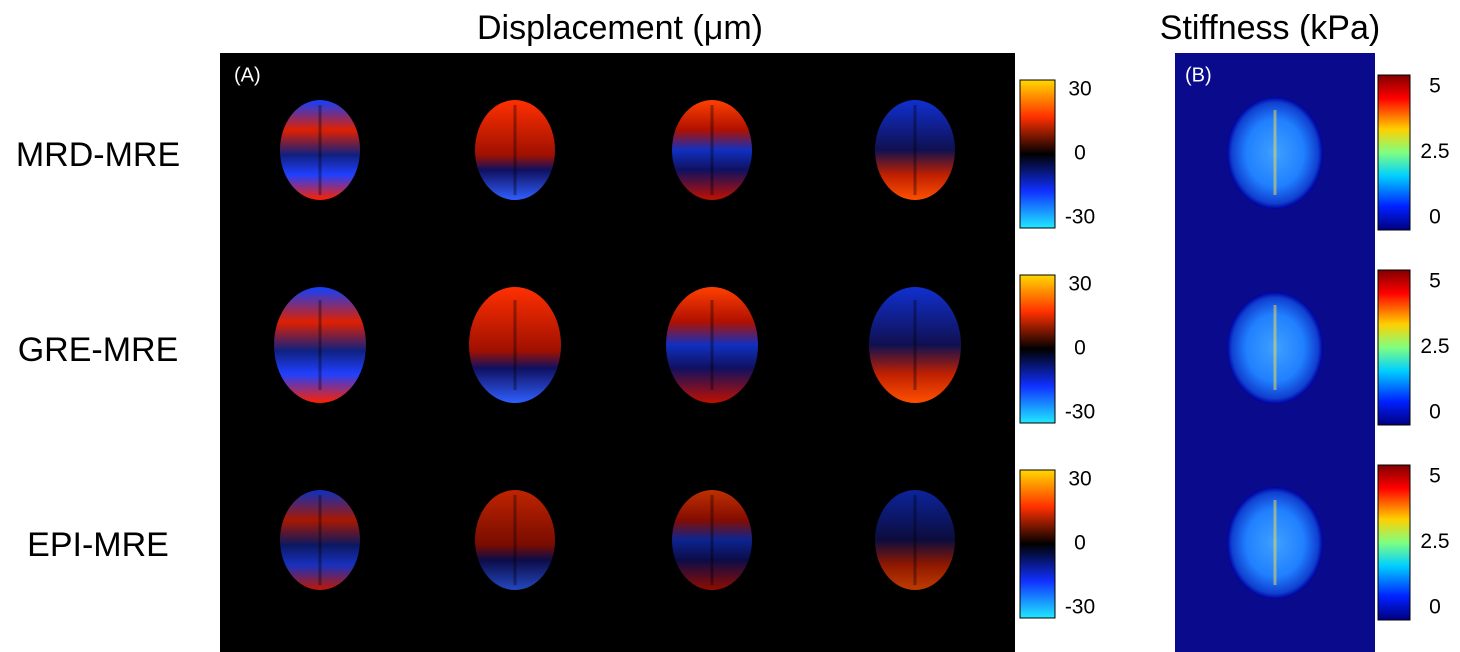 This screenshot has width=1460, height=652. Describe the element at coordinates (98, 155) in the screenshot. I see `row-label: MRD-MRE` at that location.